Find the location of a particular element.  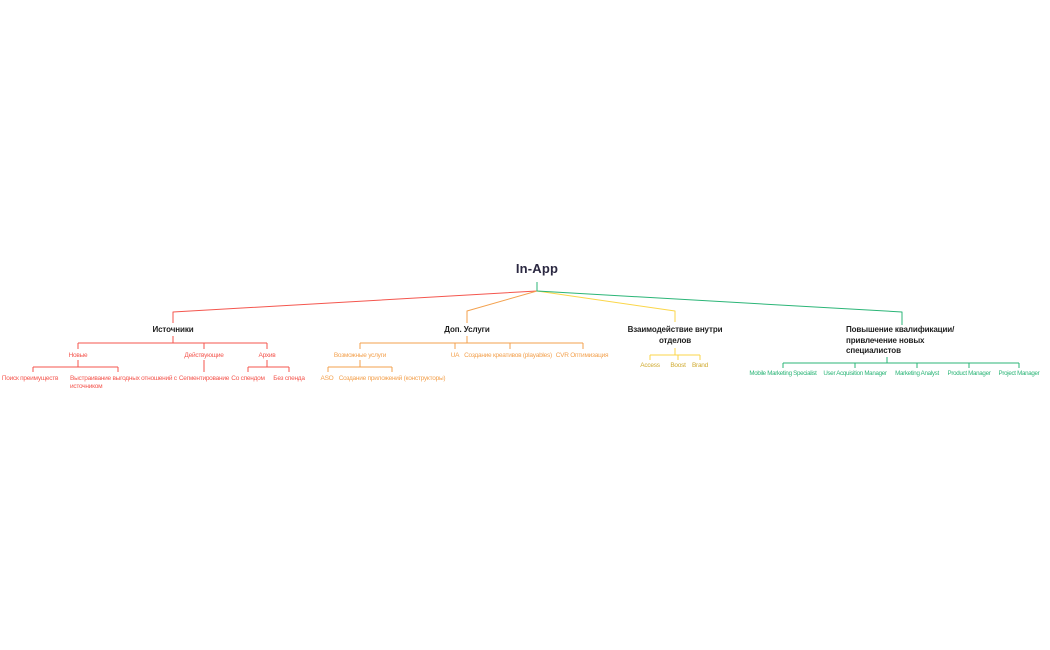

node-cvr-optimization: CVR Оптимизация is located at coordinates (582, 355).